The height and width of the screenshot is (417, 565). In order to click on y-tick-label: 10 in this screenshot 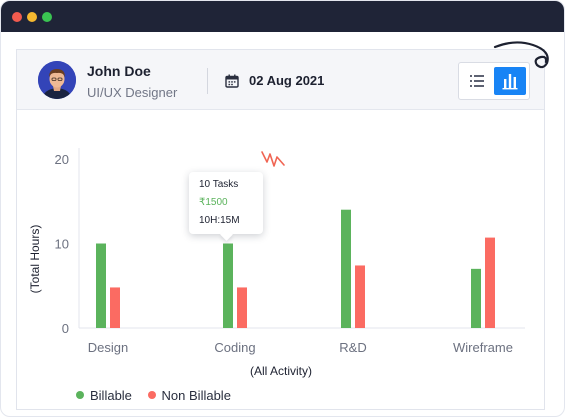, I will do `click(62, 244)`.